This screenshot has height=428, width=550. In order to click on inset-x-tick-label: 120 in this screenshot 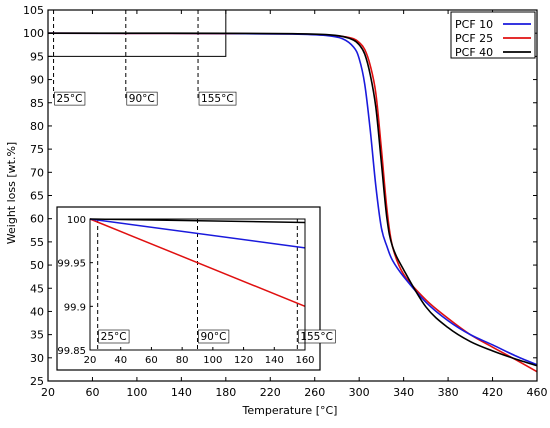, I will do `click(243, 360)`.